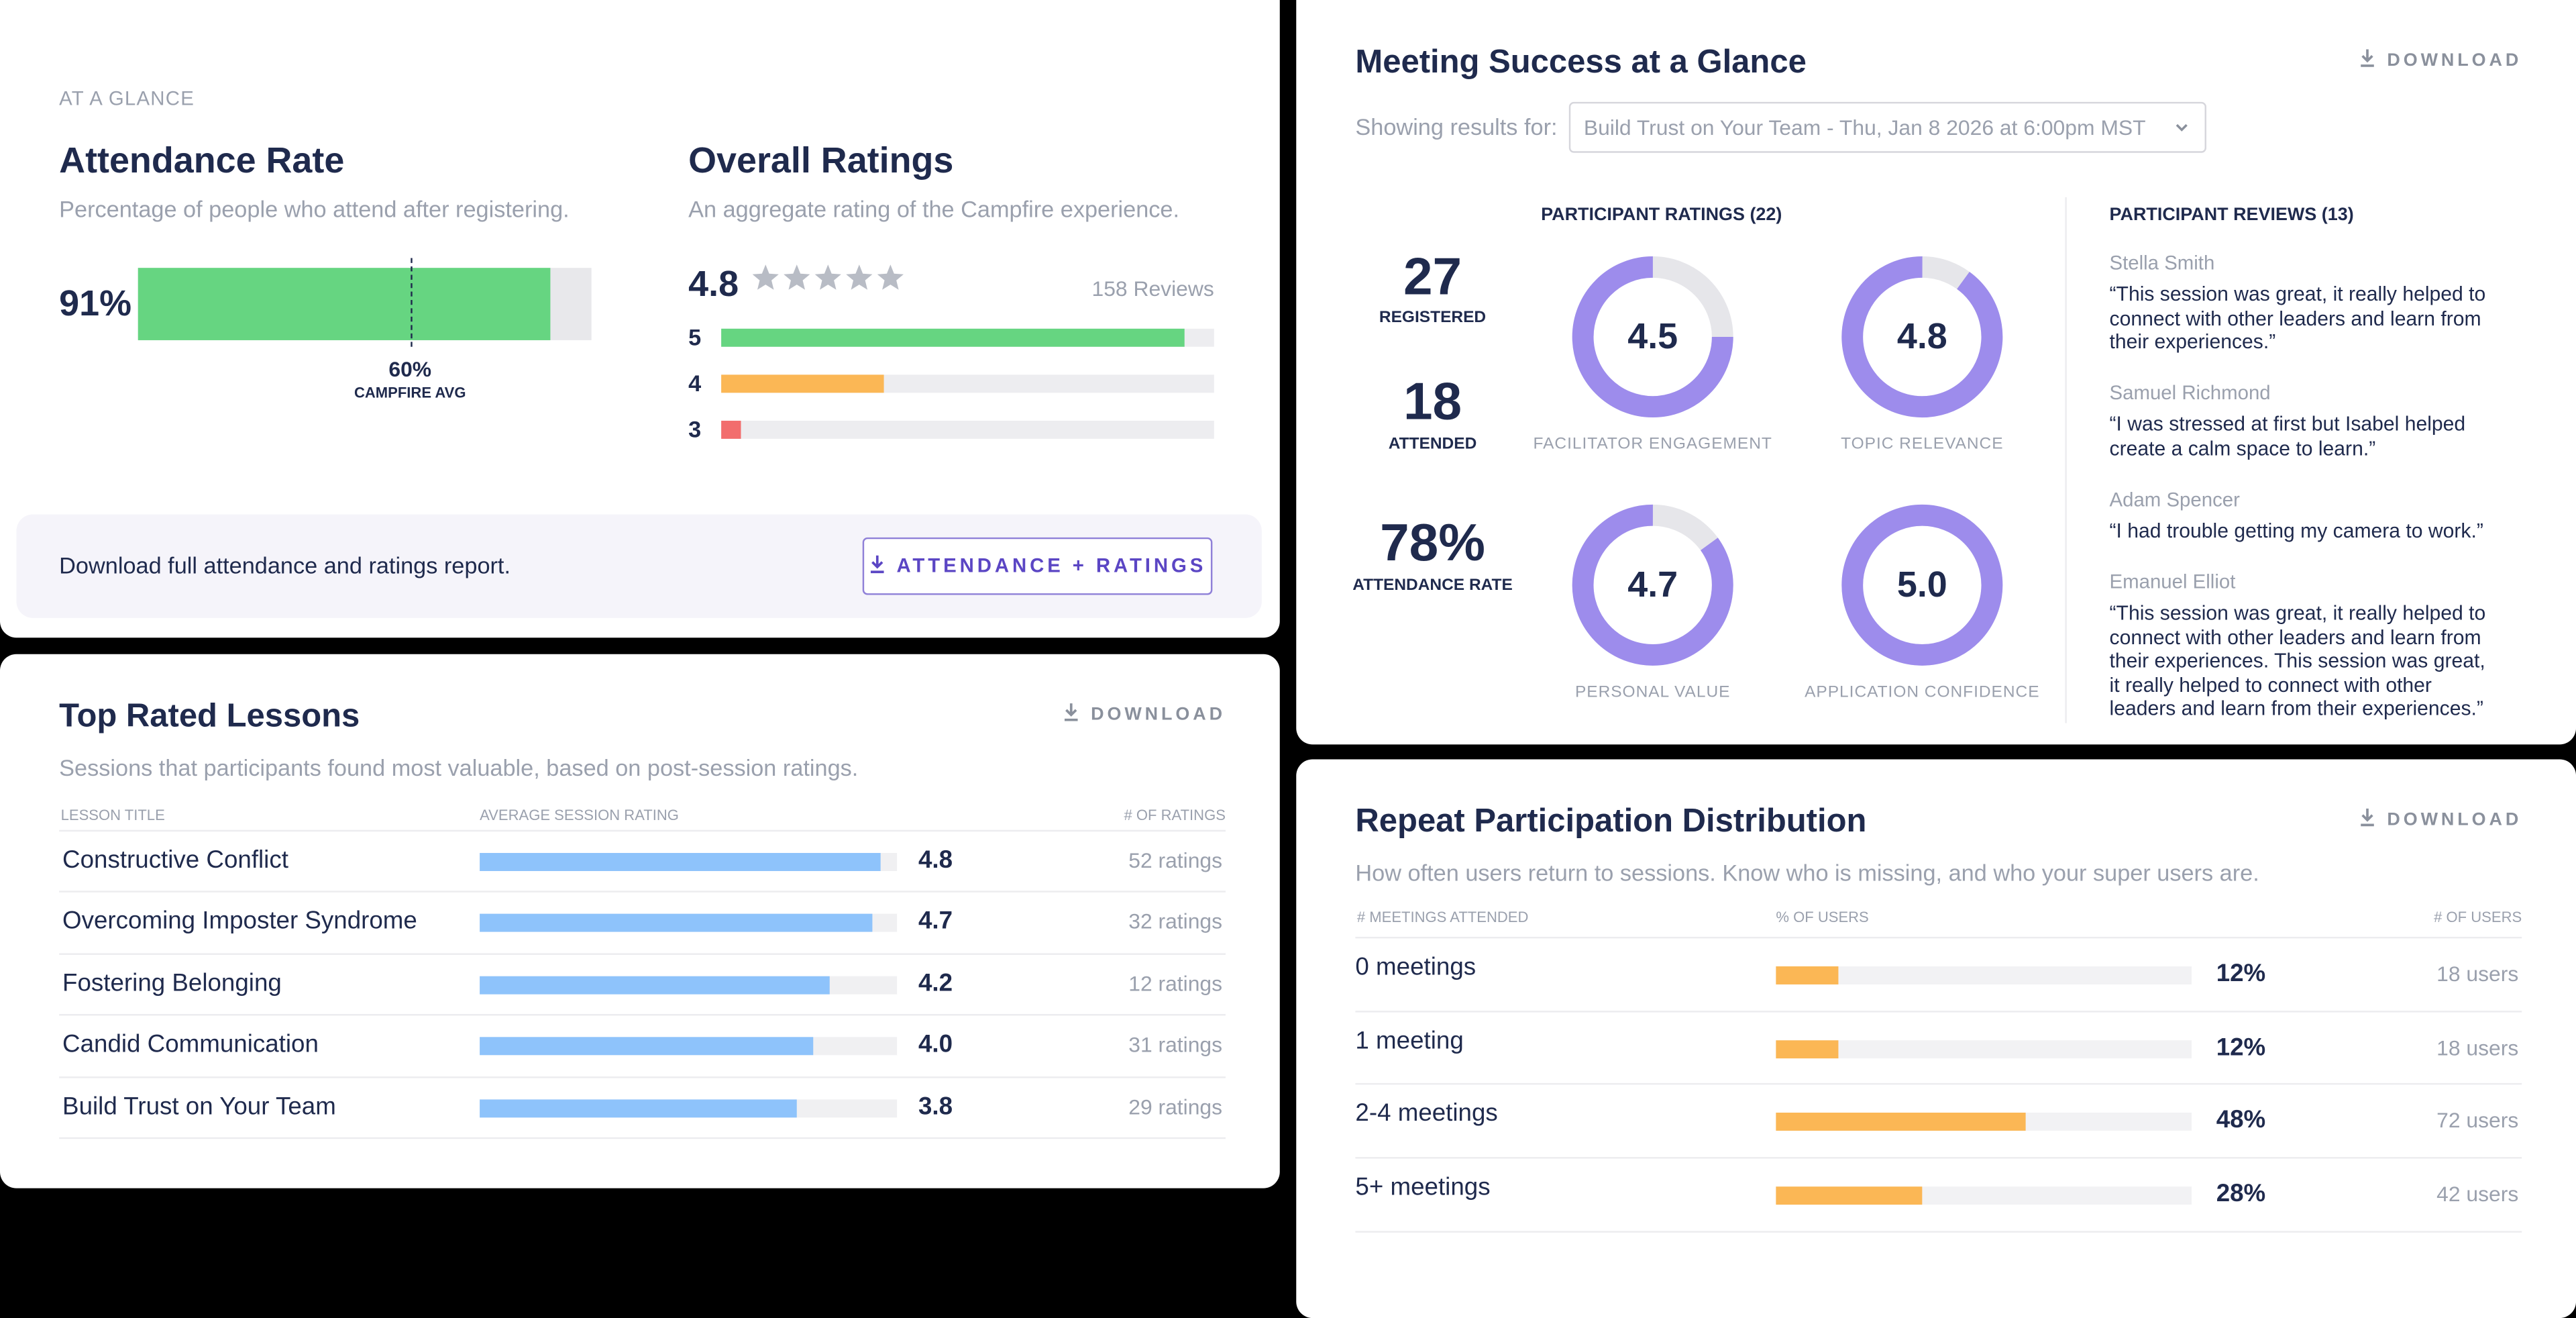 The height and width of the screenshot is (1318, 2576). I want to click on donut-value: 4.8, so click(1921, 336).